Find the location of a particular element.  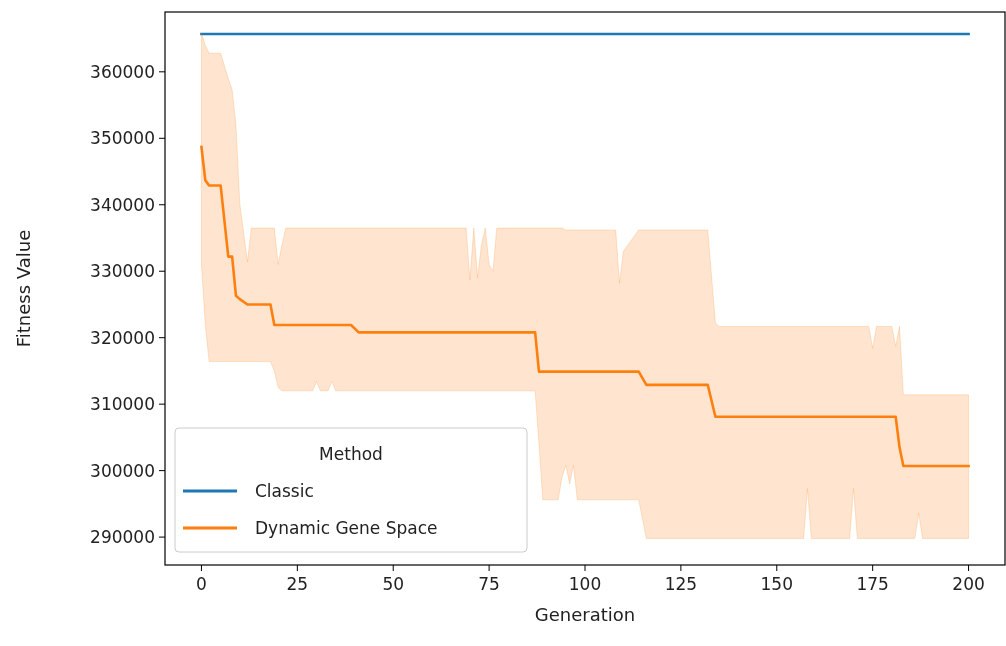

legend-label: Dynamic Gene Space is located at coordinates (346, 527).